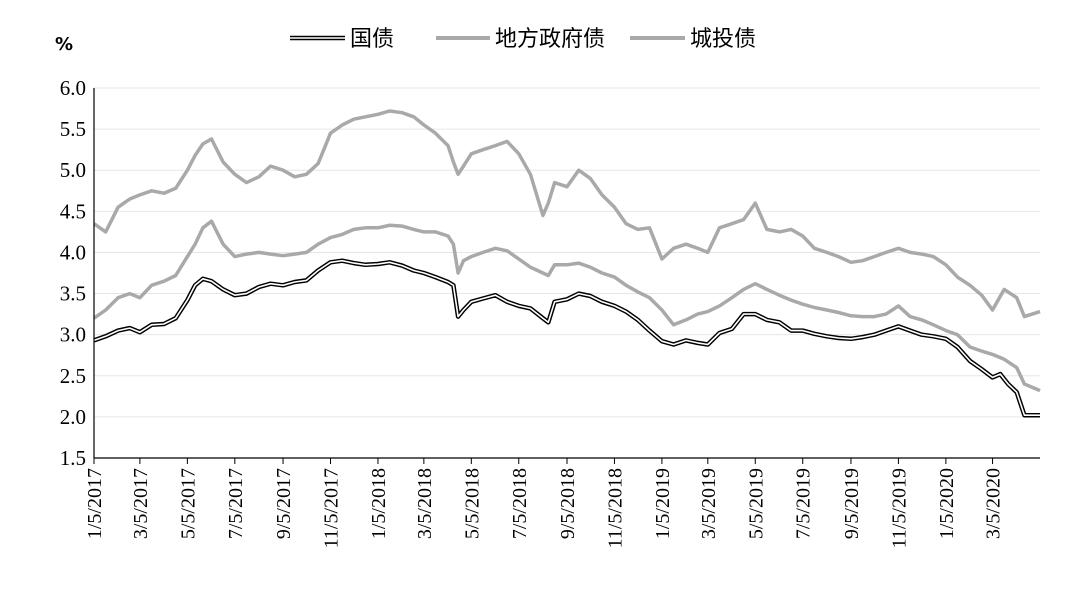 This screenshot has width=1080, height=605. I want to click on x-tick-label: 11/5/2019, so click(899, 508).